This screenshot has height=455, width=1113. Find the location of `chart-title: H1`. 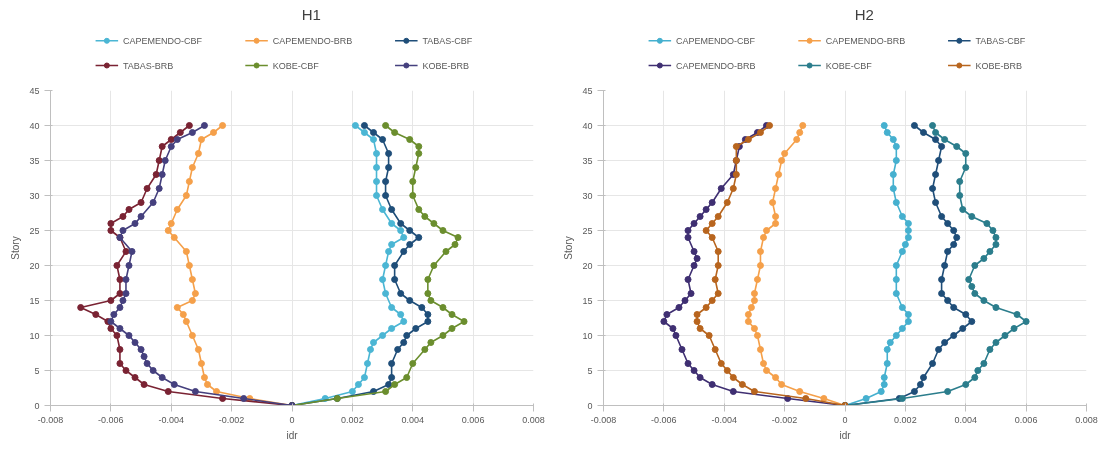

chart-title: H1 is located at coordinates (311, 15).